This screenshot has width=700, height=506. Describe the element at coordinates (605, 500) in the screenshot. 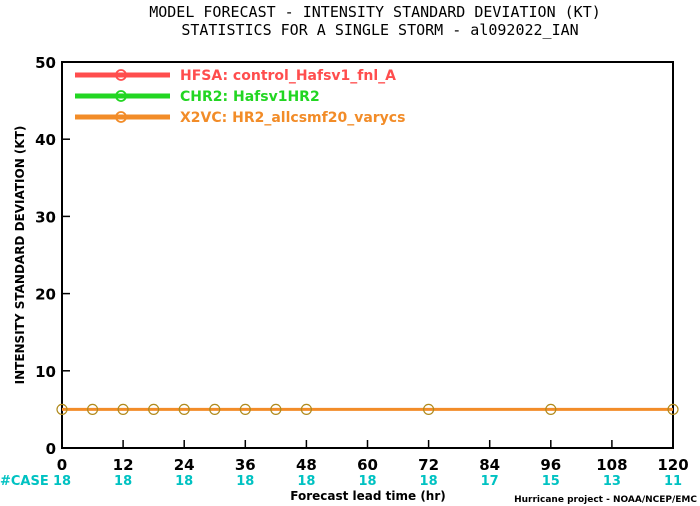

I see `credit-text: Hurricane project - NOAA/NCEP/EMC` at that location.